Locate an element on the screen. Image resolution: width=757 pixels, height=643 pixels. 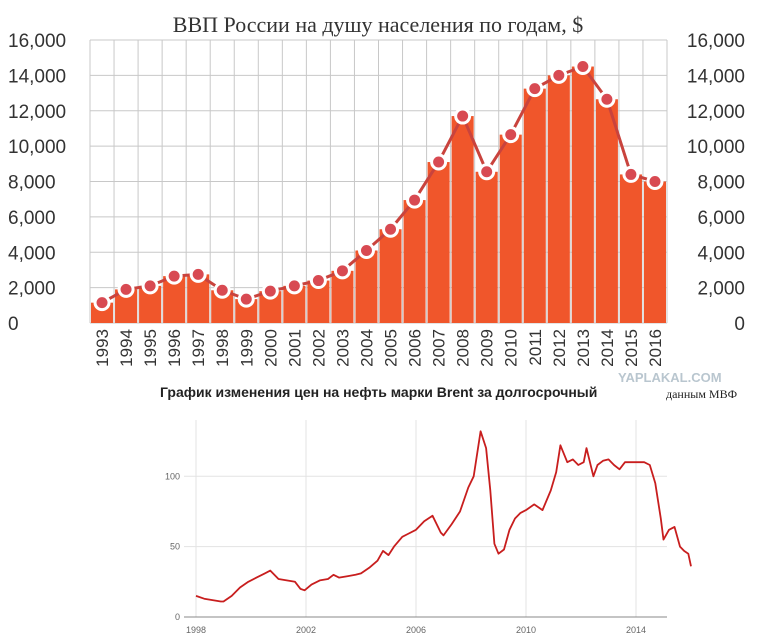
gdp-x-tick-label: 2010 is located at coordinates (511, 348).